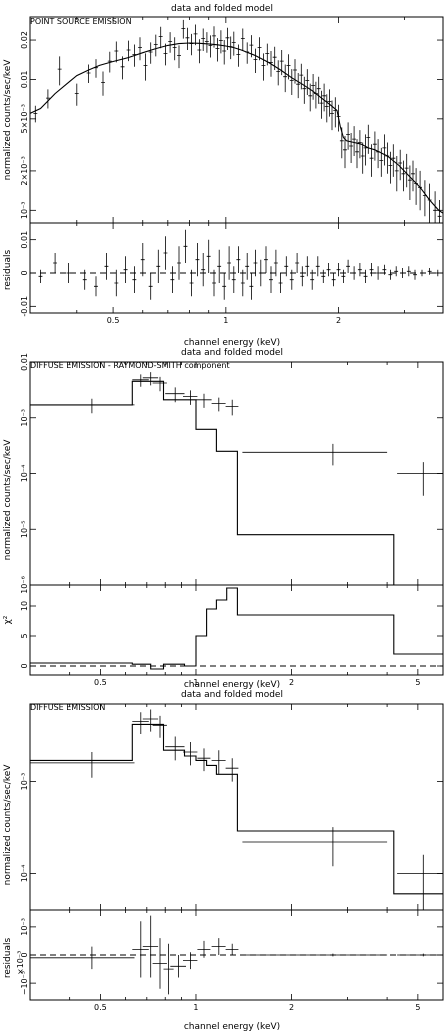 This screenshot has height=1034, width=444. I want to click on ylabel-6: residuals, so click(8, 958).